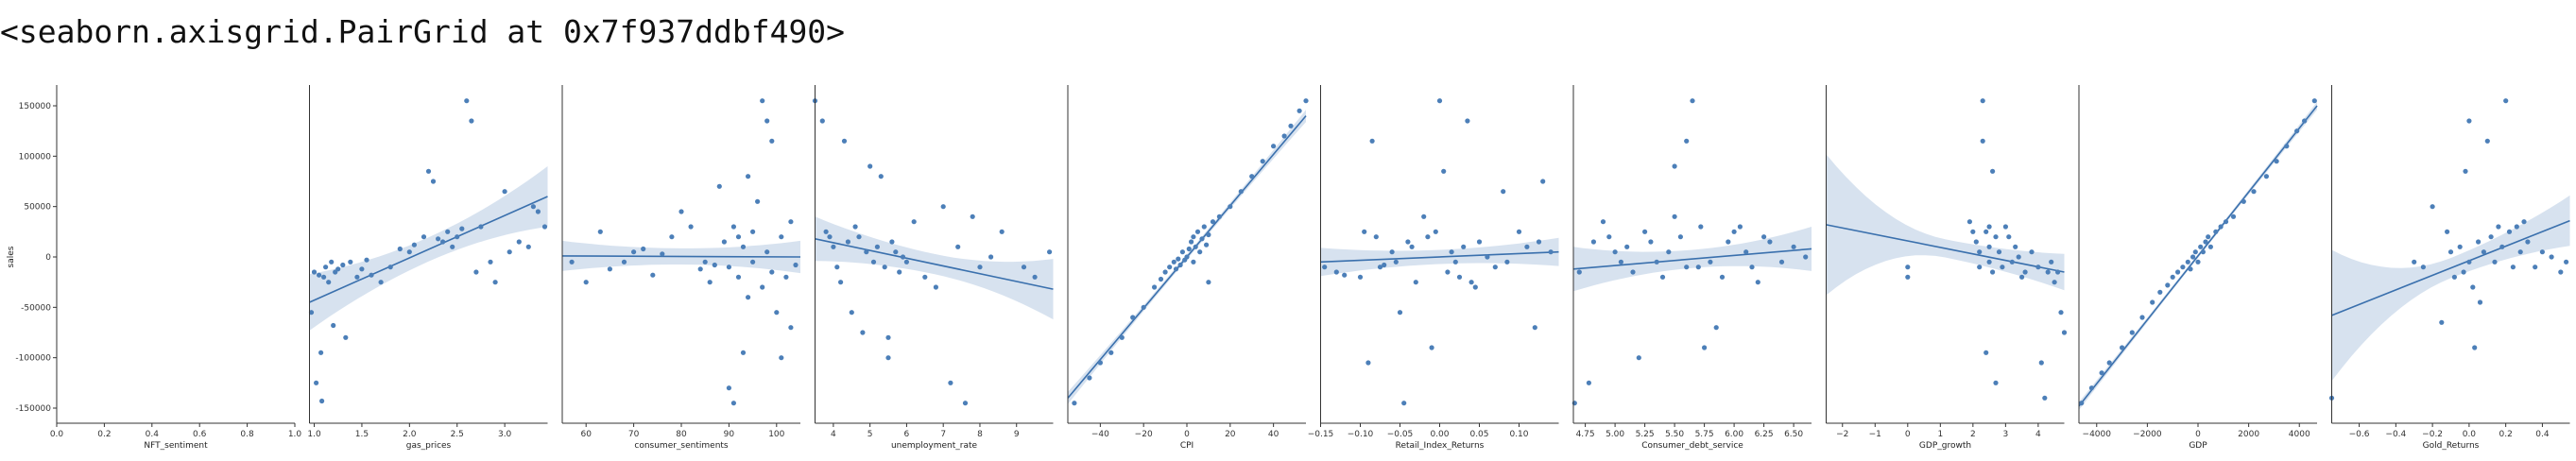  I want to click on x-tick-label: 5.50, so click(1674, 435).